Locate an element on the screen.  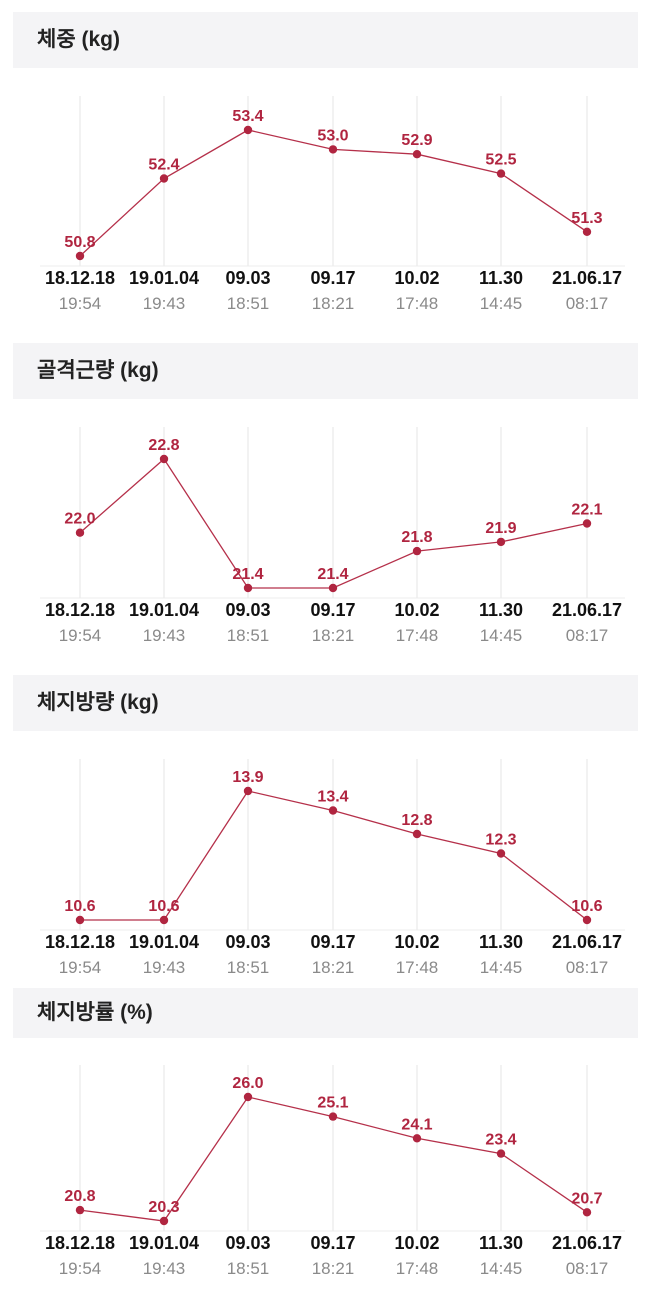
data-label: 23.4 is located at coordinates (500, 1140).